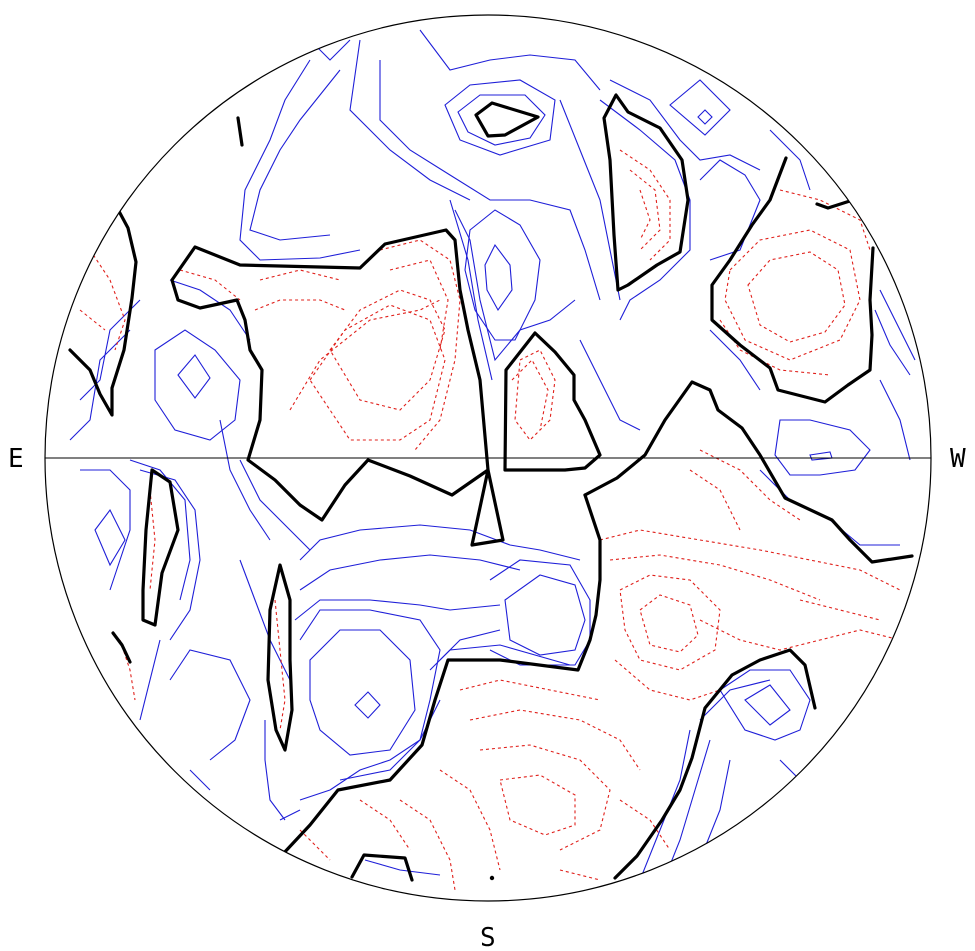  Describe the element at coordinates (488, 937) in the screenshot. I see `compass-south-label: S` at that location.